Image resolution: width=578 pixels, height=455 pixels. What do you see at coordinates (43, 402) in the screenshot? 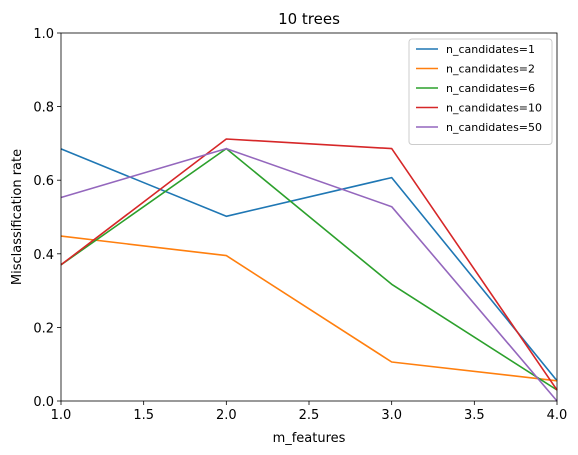
I see `y-tick-label: 0.0` at bounding box center [43, 402].